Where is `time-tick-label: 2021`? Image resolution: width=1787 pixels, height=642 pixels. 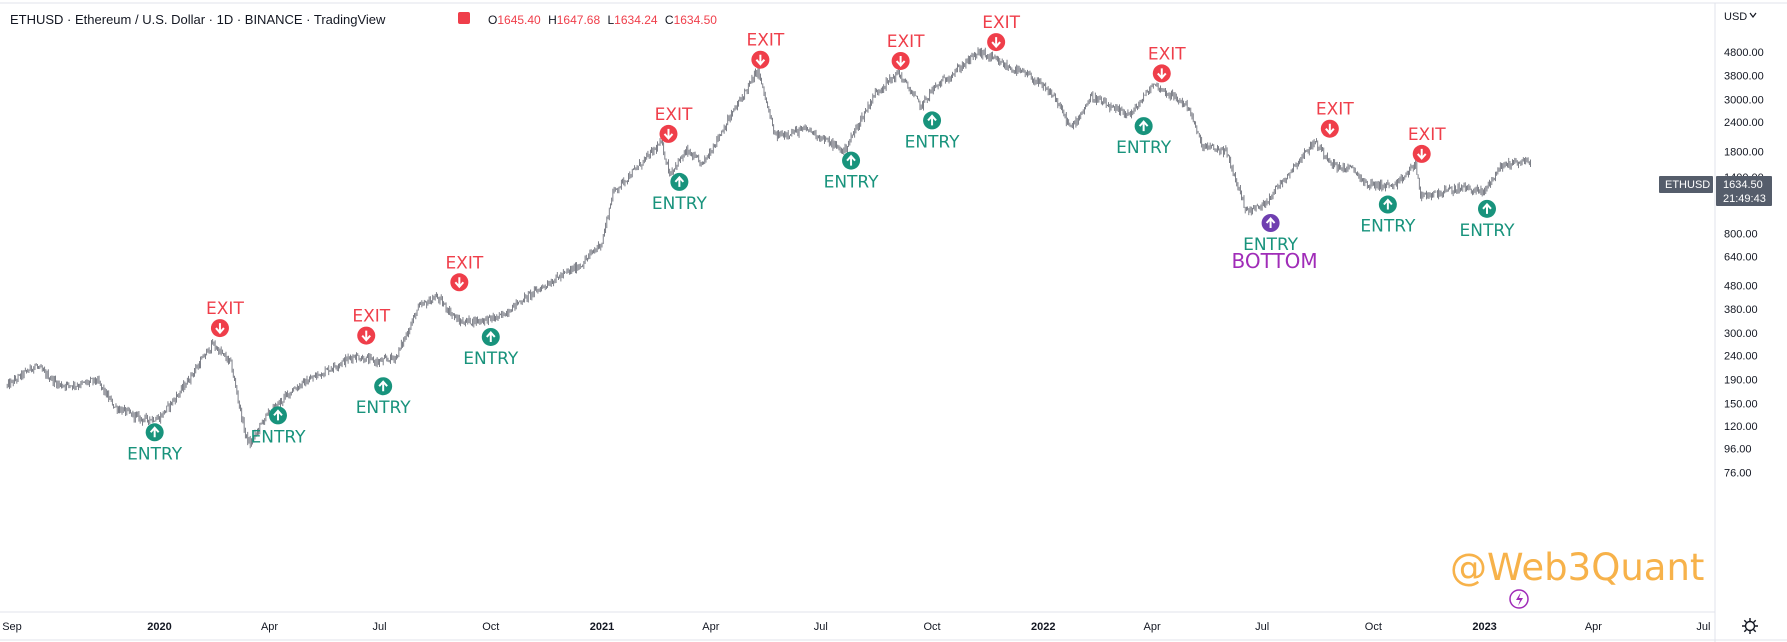 time-tick-label: 2021 is located at coordinates (602, 627).